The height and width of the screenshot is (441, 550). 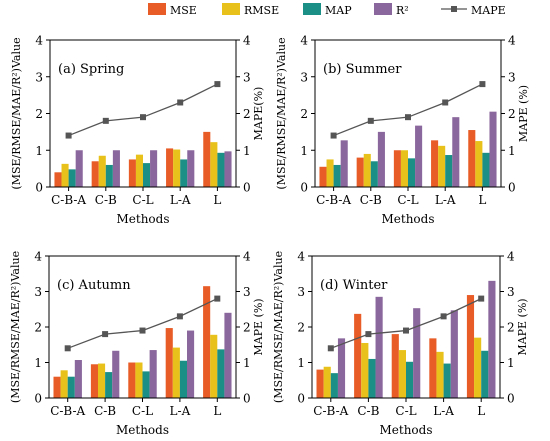 What do you see at coordinates (67, 411) in the screenshot?
I see `x-tick-label: C-B-A` at bounding box center [67, 411].